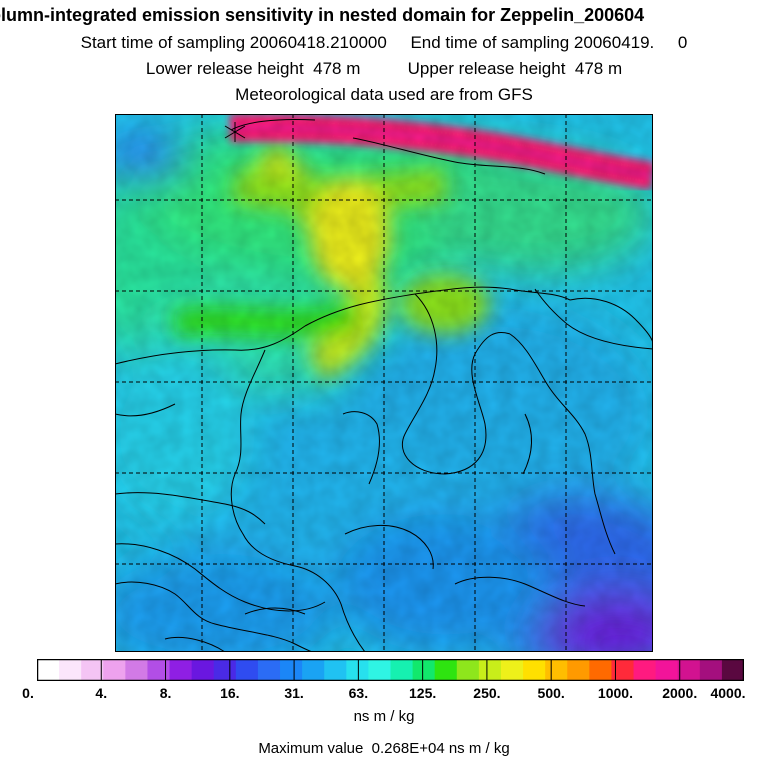 The image size is (768, 768). Describe the element at coordinates (358, 693) in the screenshot. I see `colorbar-tick-label: 63.` at that location.